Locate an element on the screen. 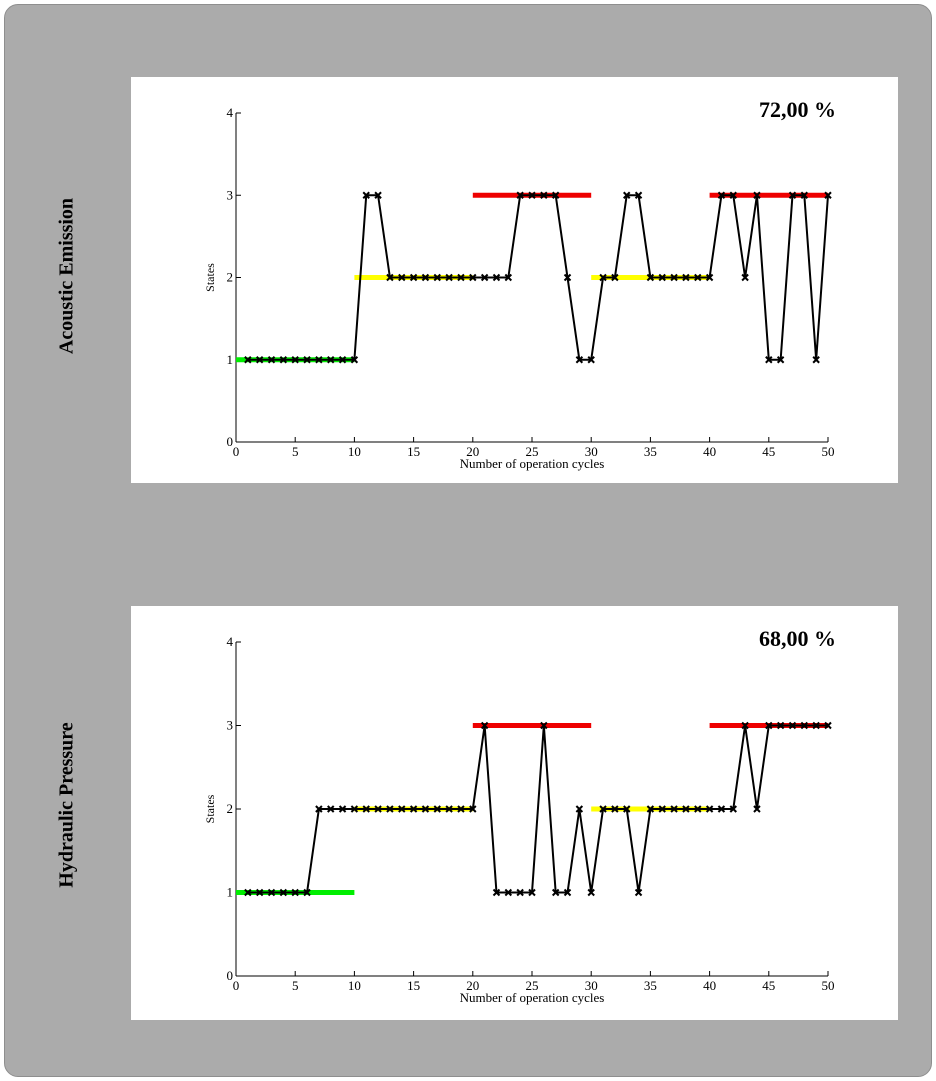 This screenshot has width=936, height=1081. y-axis-label: States is located at coordinates (210, 808).